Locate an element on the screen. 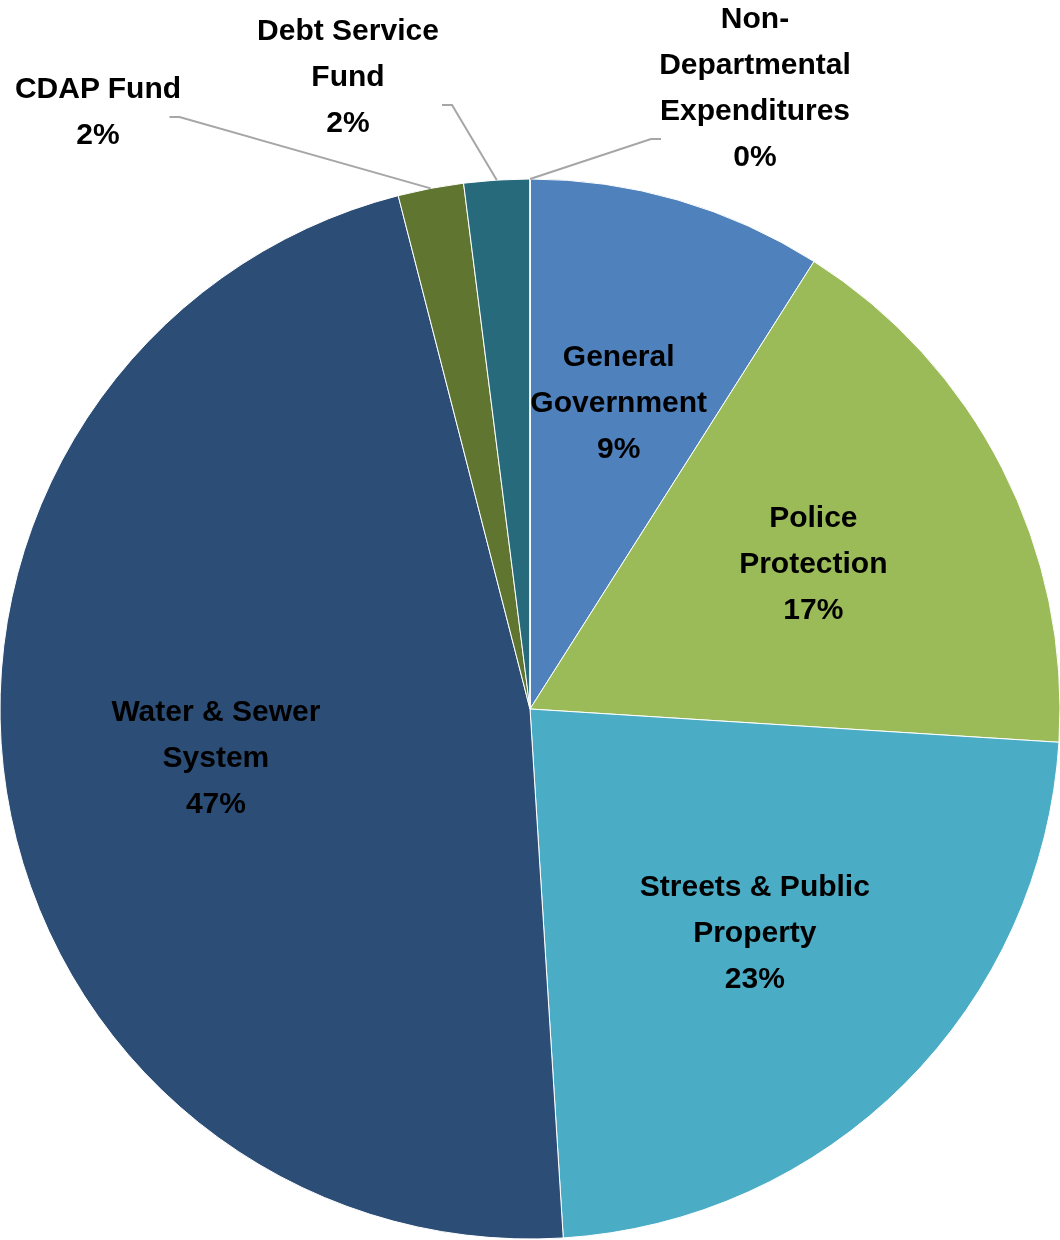 This screenshot has width=1060, height=1240. data-label: 17% is located at coordinates (813, 608).